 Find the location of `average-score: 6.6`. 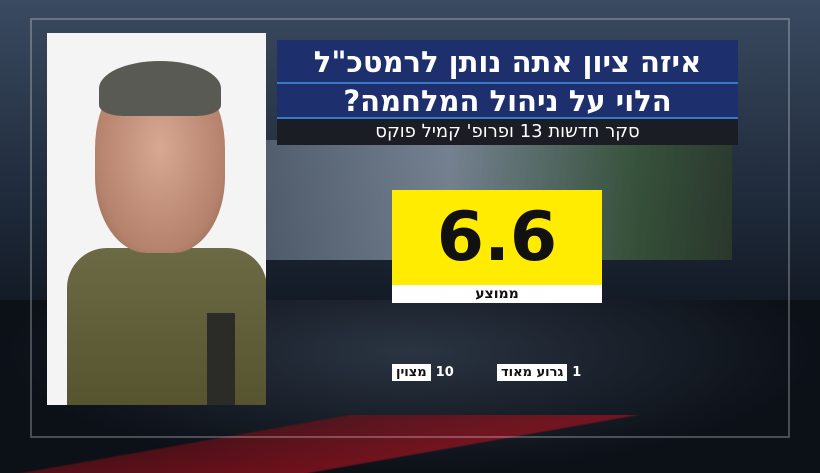

average-score: 6.6 is located at coordinates (497, 237).